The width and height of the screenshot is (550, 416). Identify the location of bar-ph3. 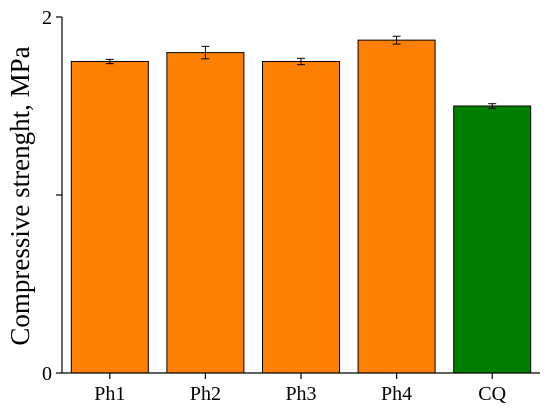
(301, 217).